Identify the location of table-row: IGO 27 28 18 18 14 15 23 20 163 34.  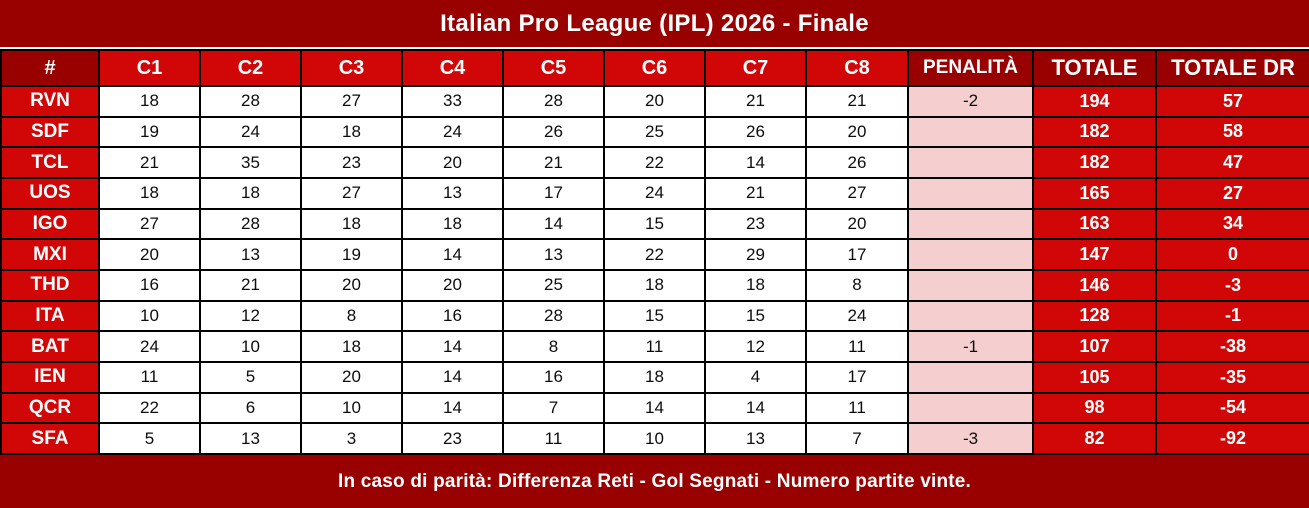
(654, 224).